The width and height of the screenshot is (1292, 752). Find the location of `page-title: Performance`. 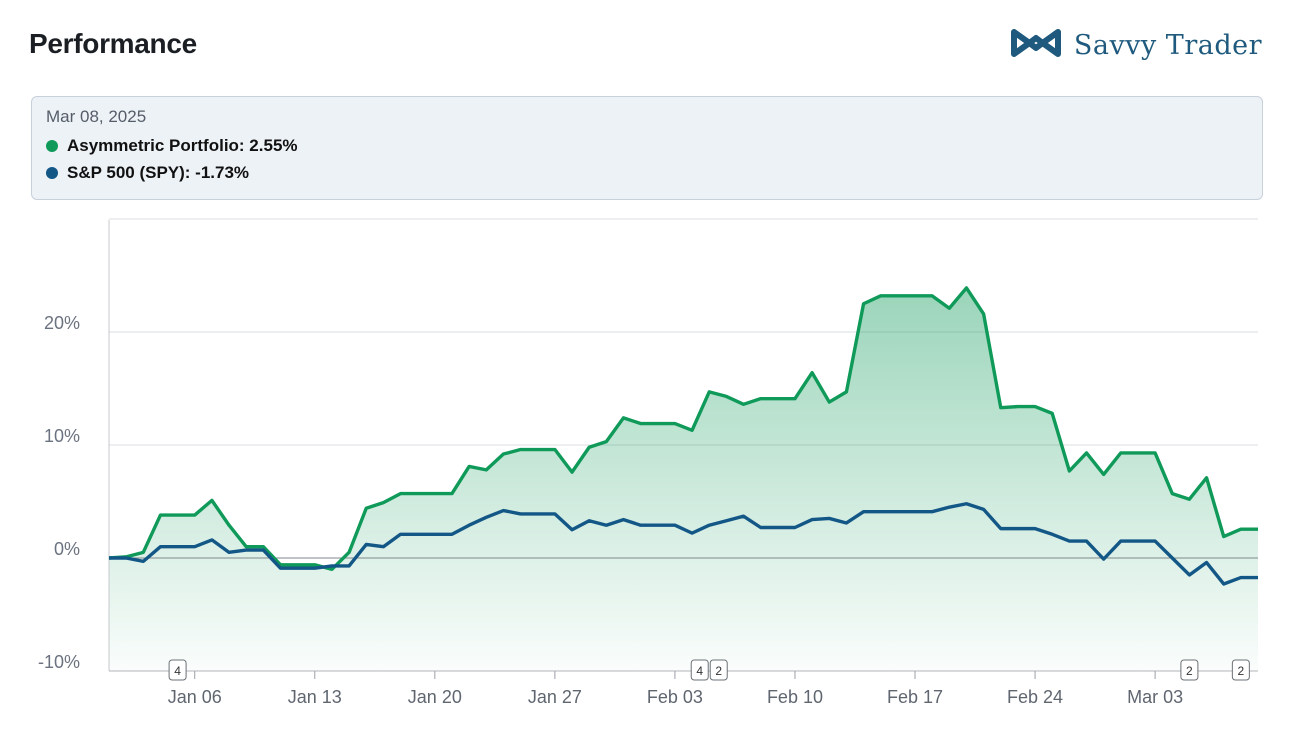

page-title: Performance is located at coordinates (113, 43).